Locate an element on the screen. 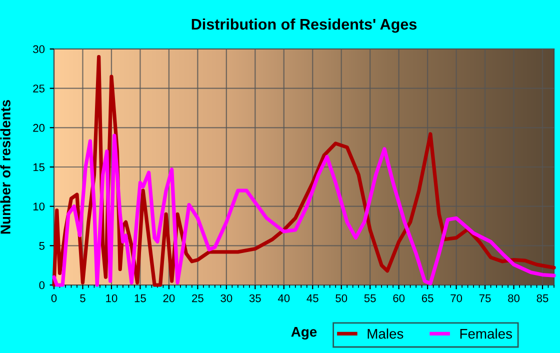 Image resolution: width=560 pixels, height=353 pixels. x-tick-label: 35 is located at coordinates (255, 298).